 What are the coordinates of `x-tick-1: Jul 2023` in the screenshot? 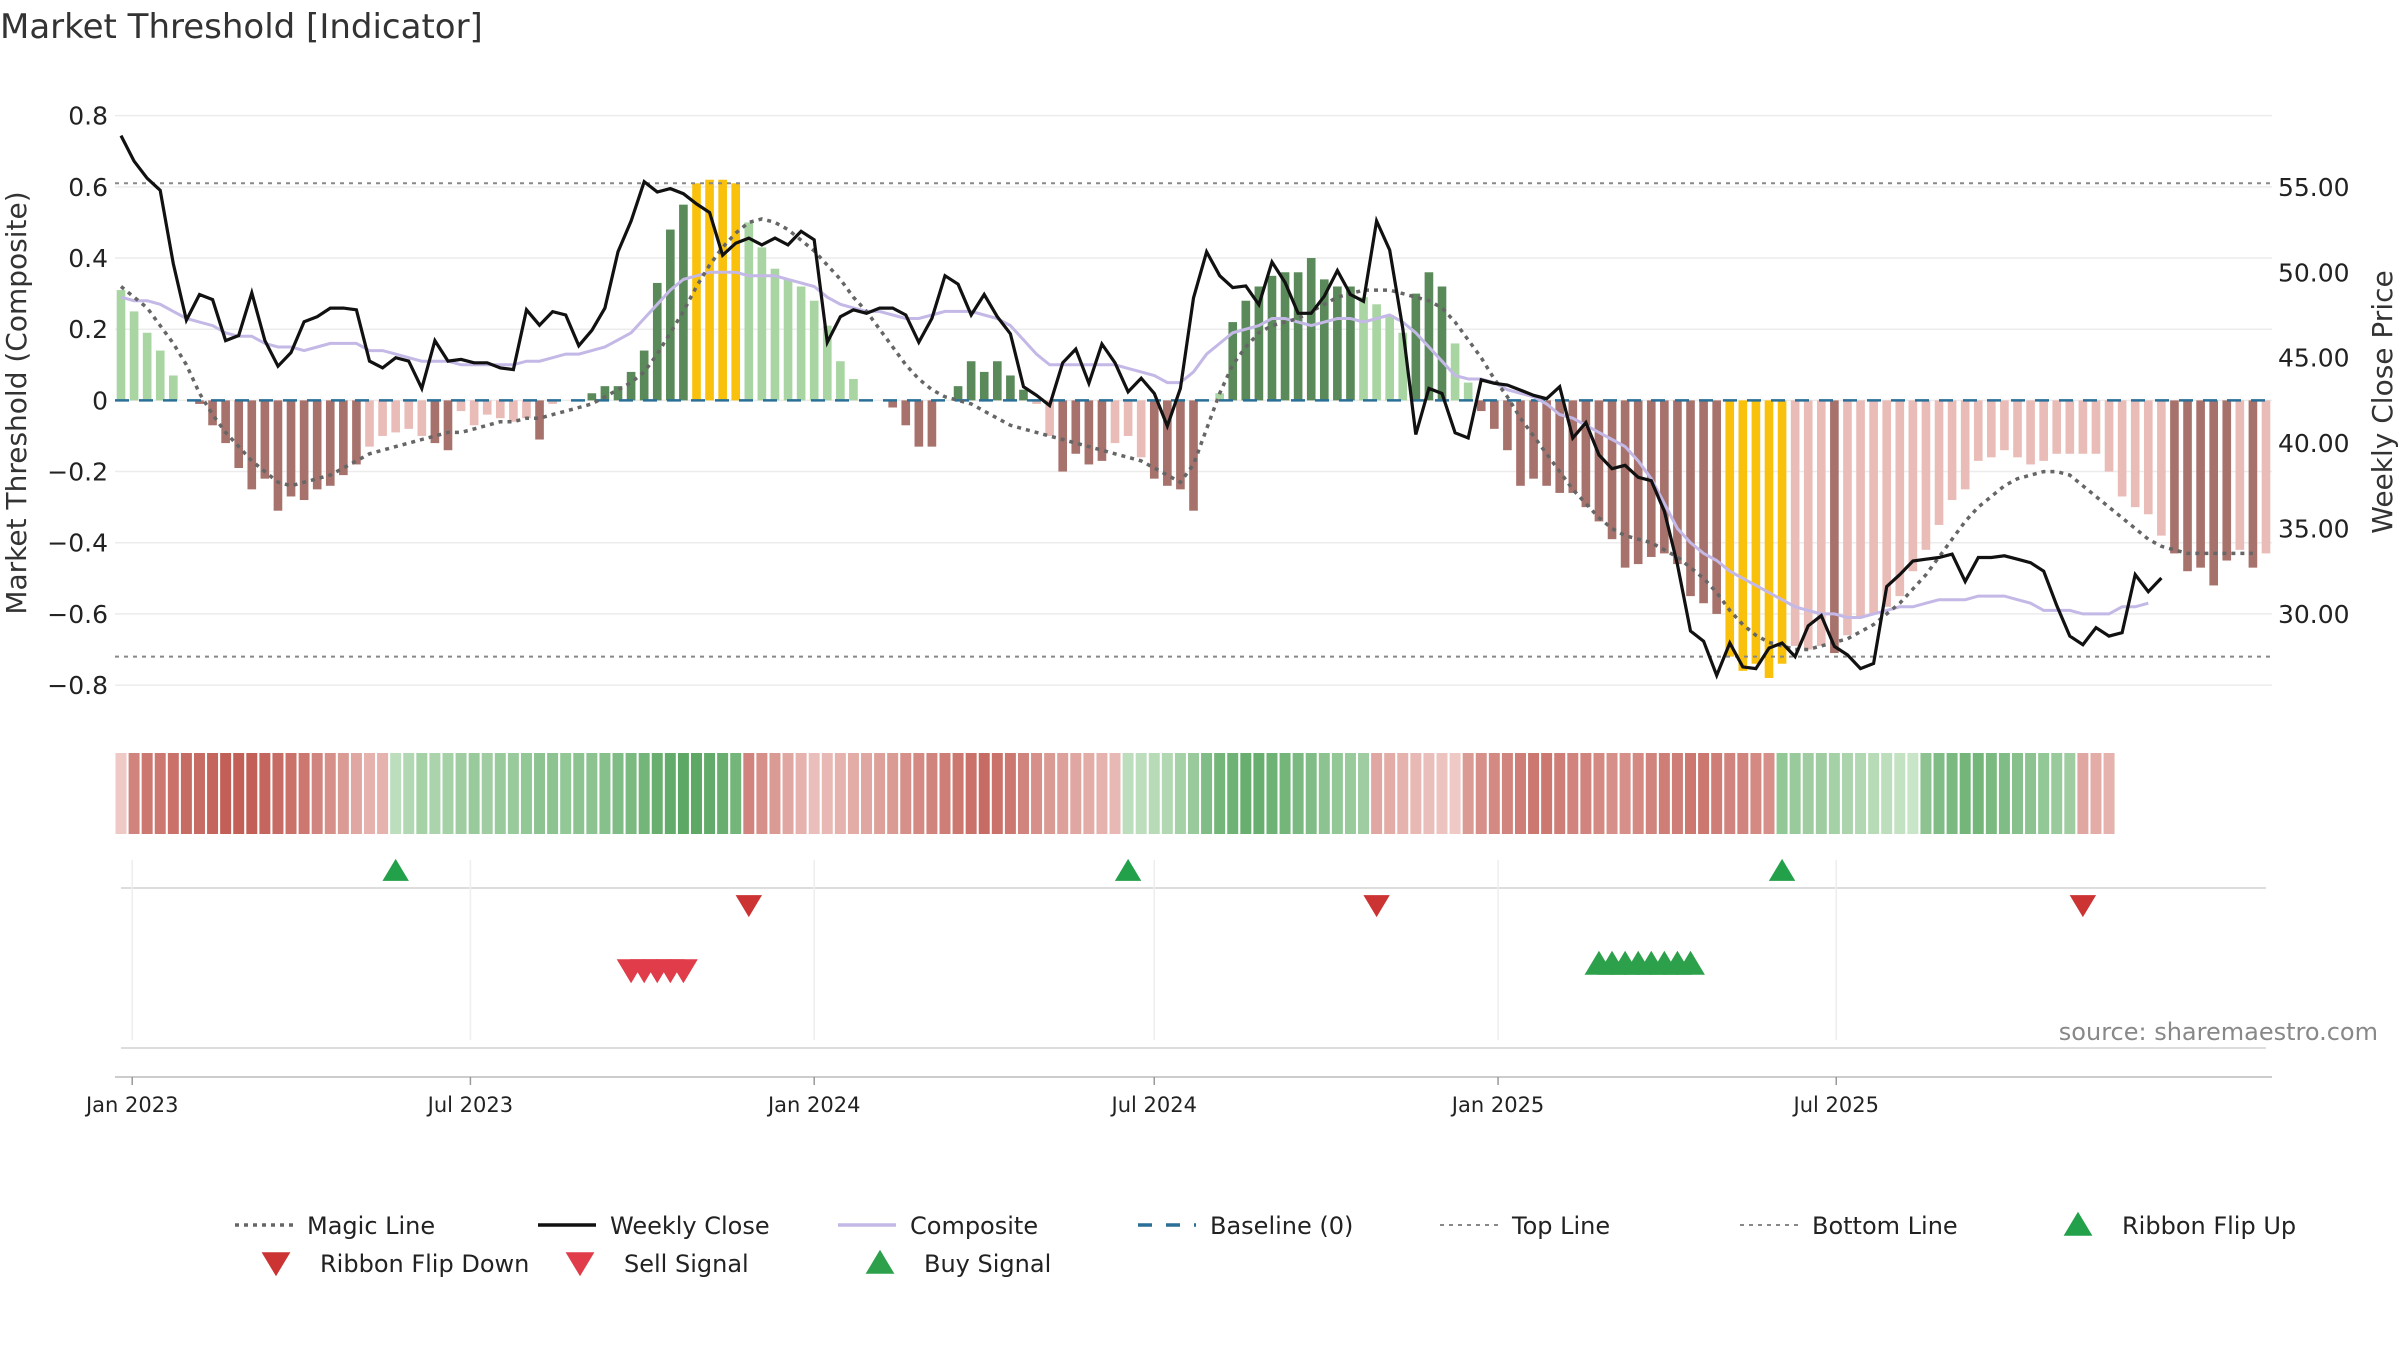 It's located at (469, 1105).